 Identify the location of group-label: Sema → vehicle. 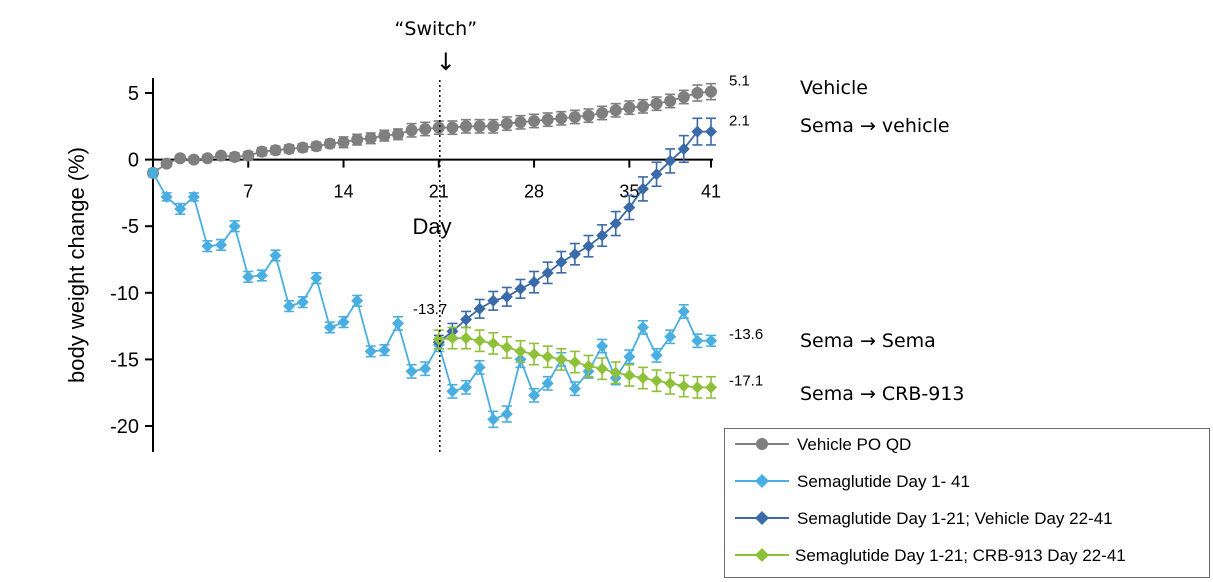
(875, 126).